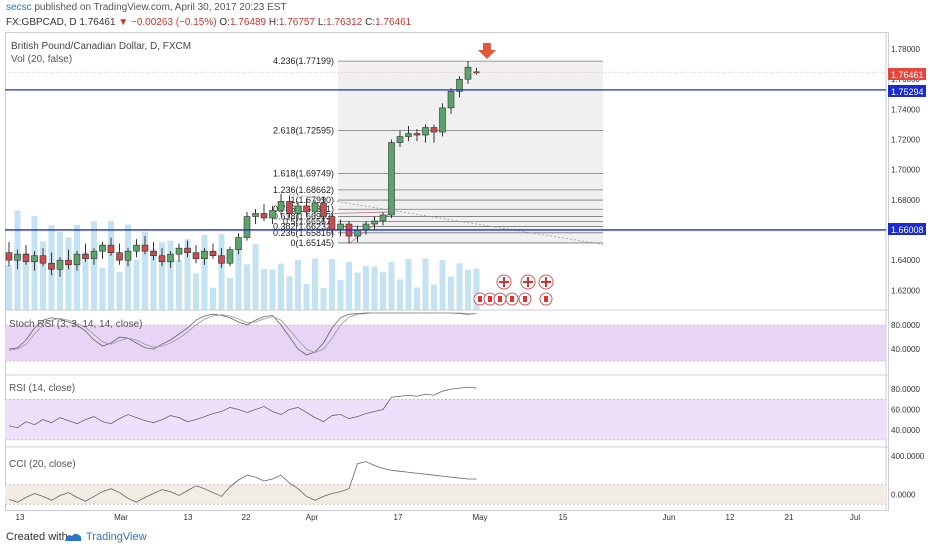 The image size is (932, 550). What do you see at coordinates (73, 537) in the screenshot?
I see `tradingview-logo-icon` at bounding box center [73, 537].